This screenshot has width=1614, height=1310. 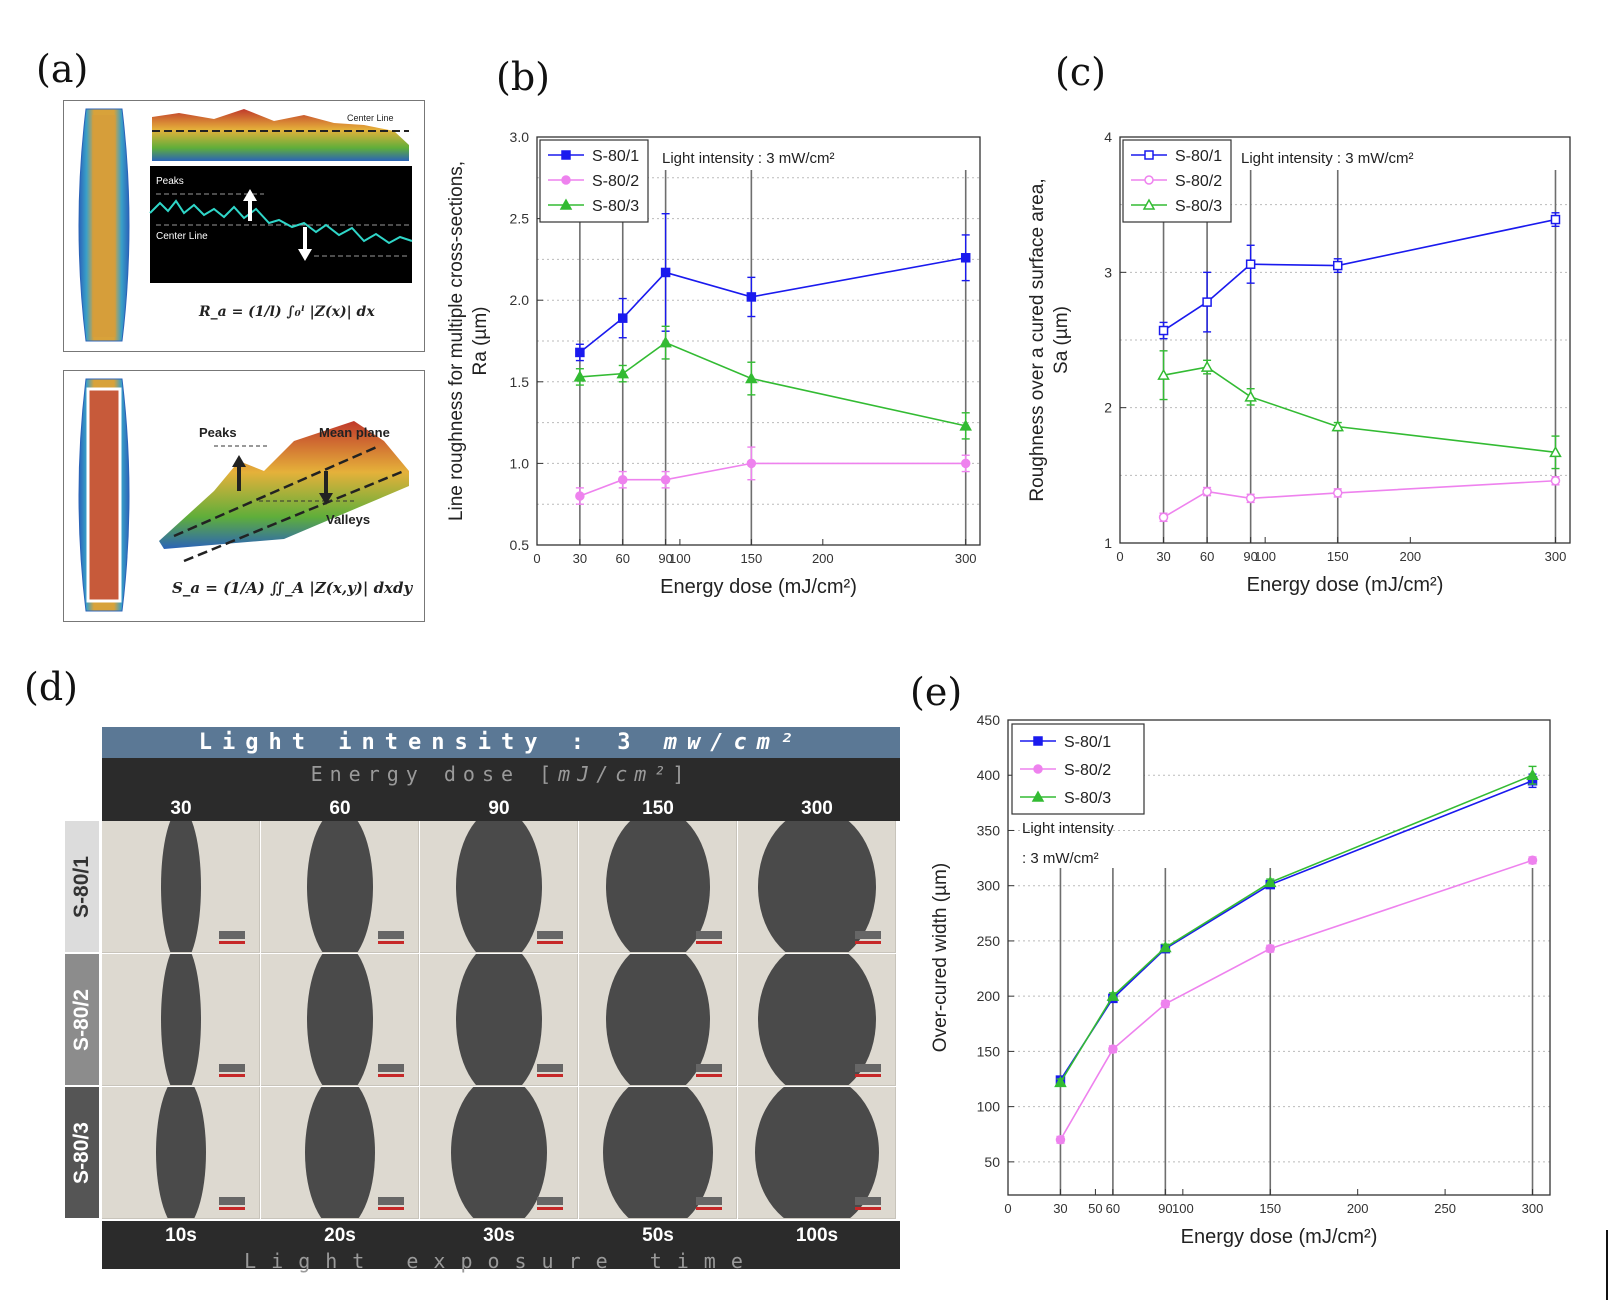 What do you see at coordinates (1080, 72) in the screenshot?
I see `panel-label-c: (c)` at bounding box center [1080, 72].